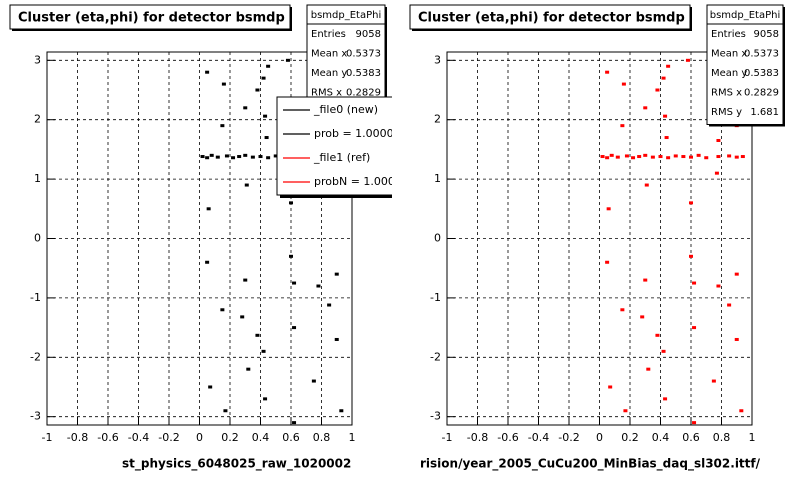 This screenshot has height=480, width=800. Describe the element at coordinates (199, 437) in the screenshot. I see `x-tick-label: 0` at that location.